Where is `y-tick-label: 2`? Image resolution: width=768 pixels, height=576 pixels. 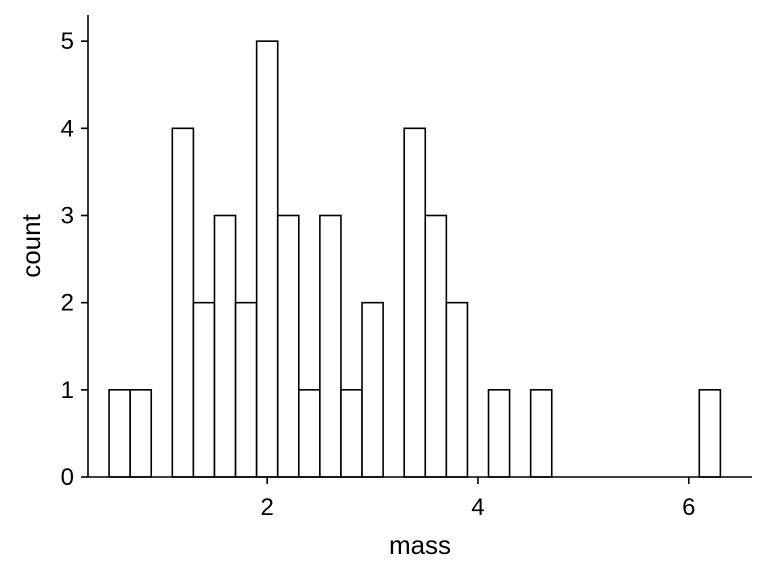 y-tick-label: 2 is located at coordinates (67, 303).